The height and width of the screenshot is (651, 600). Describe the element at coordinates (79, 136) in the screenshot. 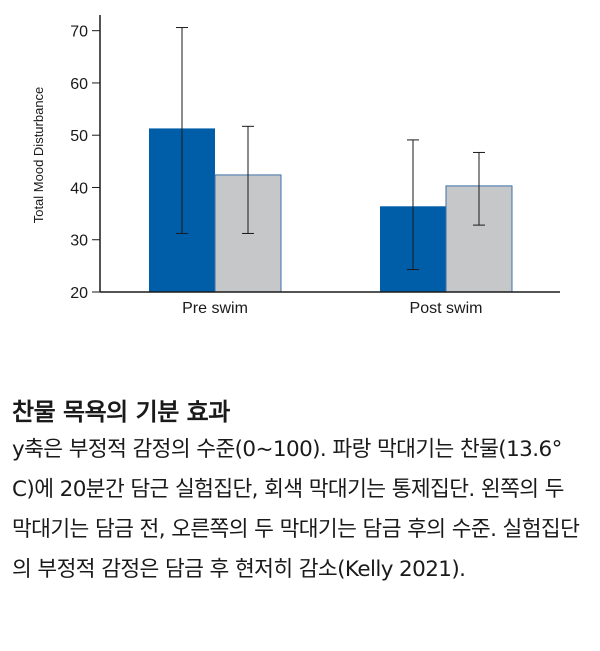

I see `y-tick-label: 50` at that location.